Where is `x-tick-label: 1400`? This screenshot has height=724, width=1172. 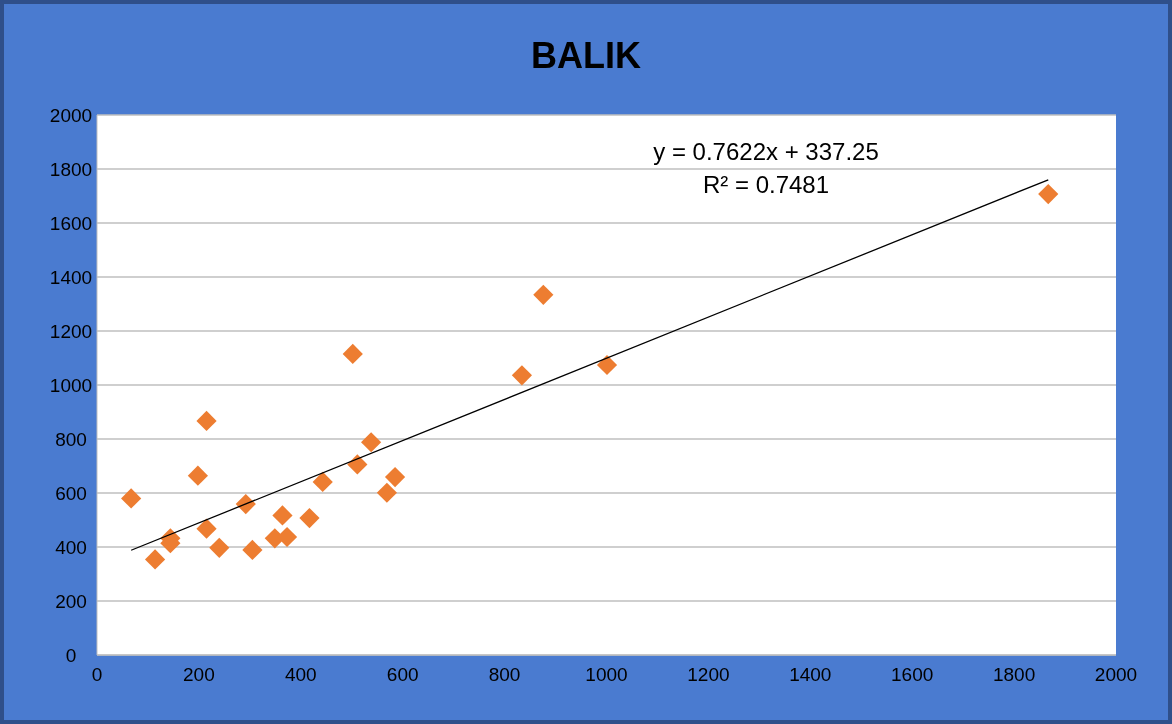 x-tick-label: 1400 is located at coordinates (810, 674).